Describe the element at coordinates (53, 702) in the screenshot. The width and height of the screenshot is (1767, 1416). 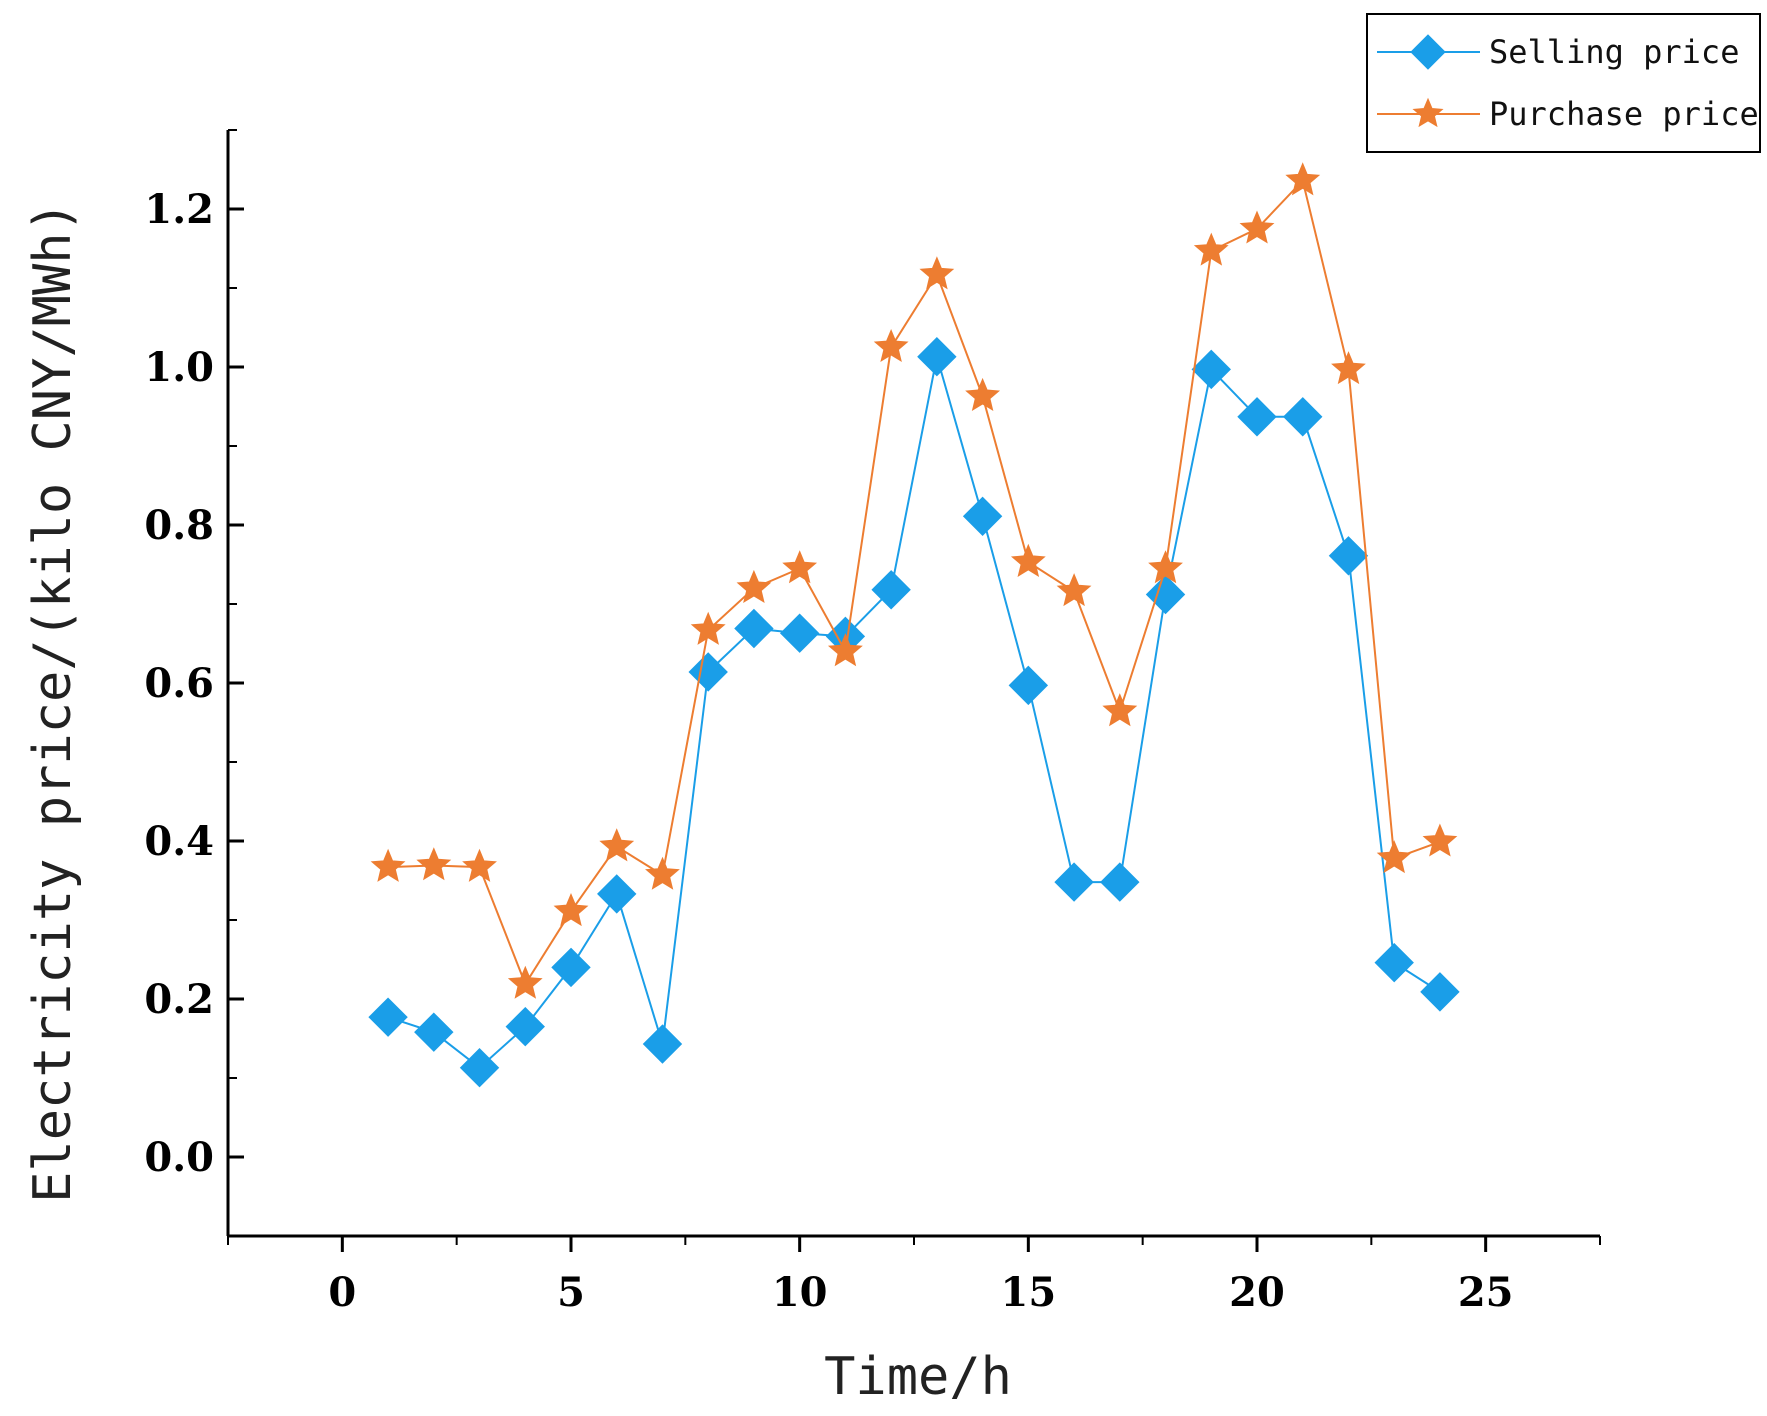
I see `y-axis-title: Electricity price/(kilo CNY/MWh)` at that location.